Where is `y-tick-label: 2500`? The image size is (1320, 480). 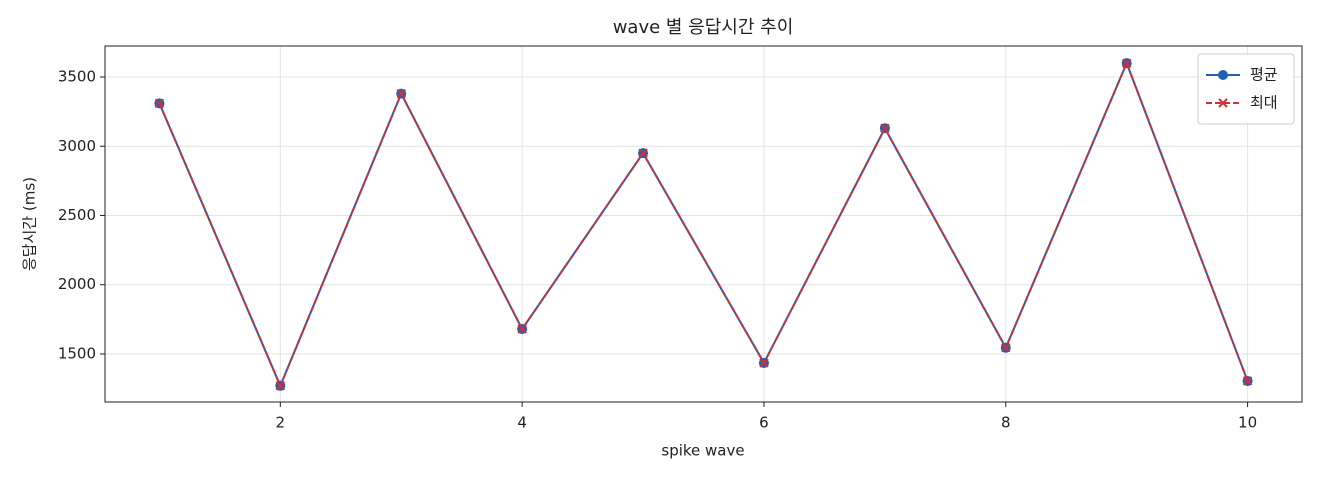 y-tick-label: 2500 is located at coordinates (77, 215).